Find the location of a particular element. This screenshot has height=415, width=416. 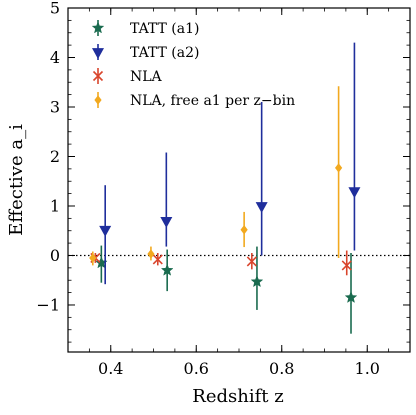

legend-label: NLA, free a1 per z−bin is located at coordinates (212, 101).